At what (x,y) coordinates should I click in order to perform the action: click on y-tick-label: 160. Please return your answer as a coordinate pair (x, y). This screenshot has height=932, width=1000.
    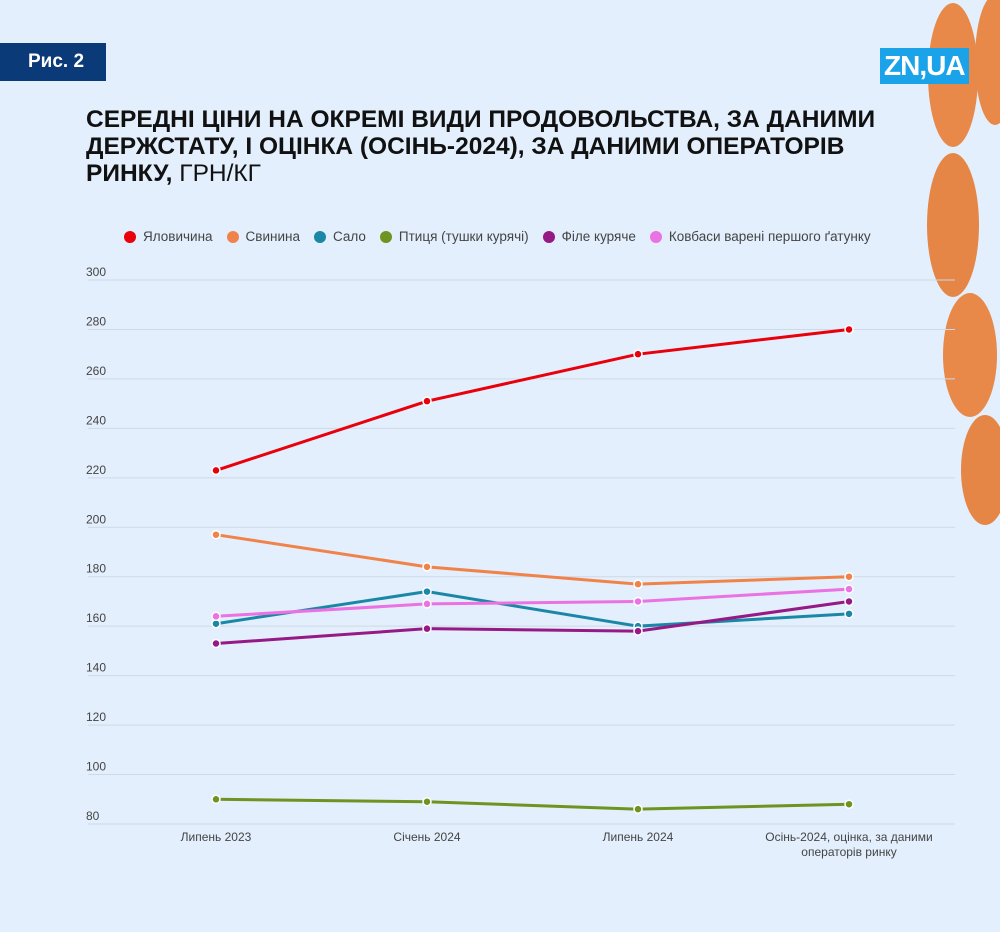
    Looking at the image, I should click on (96, 618).